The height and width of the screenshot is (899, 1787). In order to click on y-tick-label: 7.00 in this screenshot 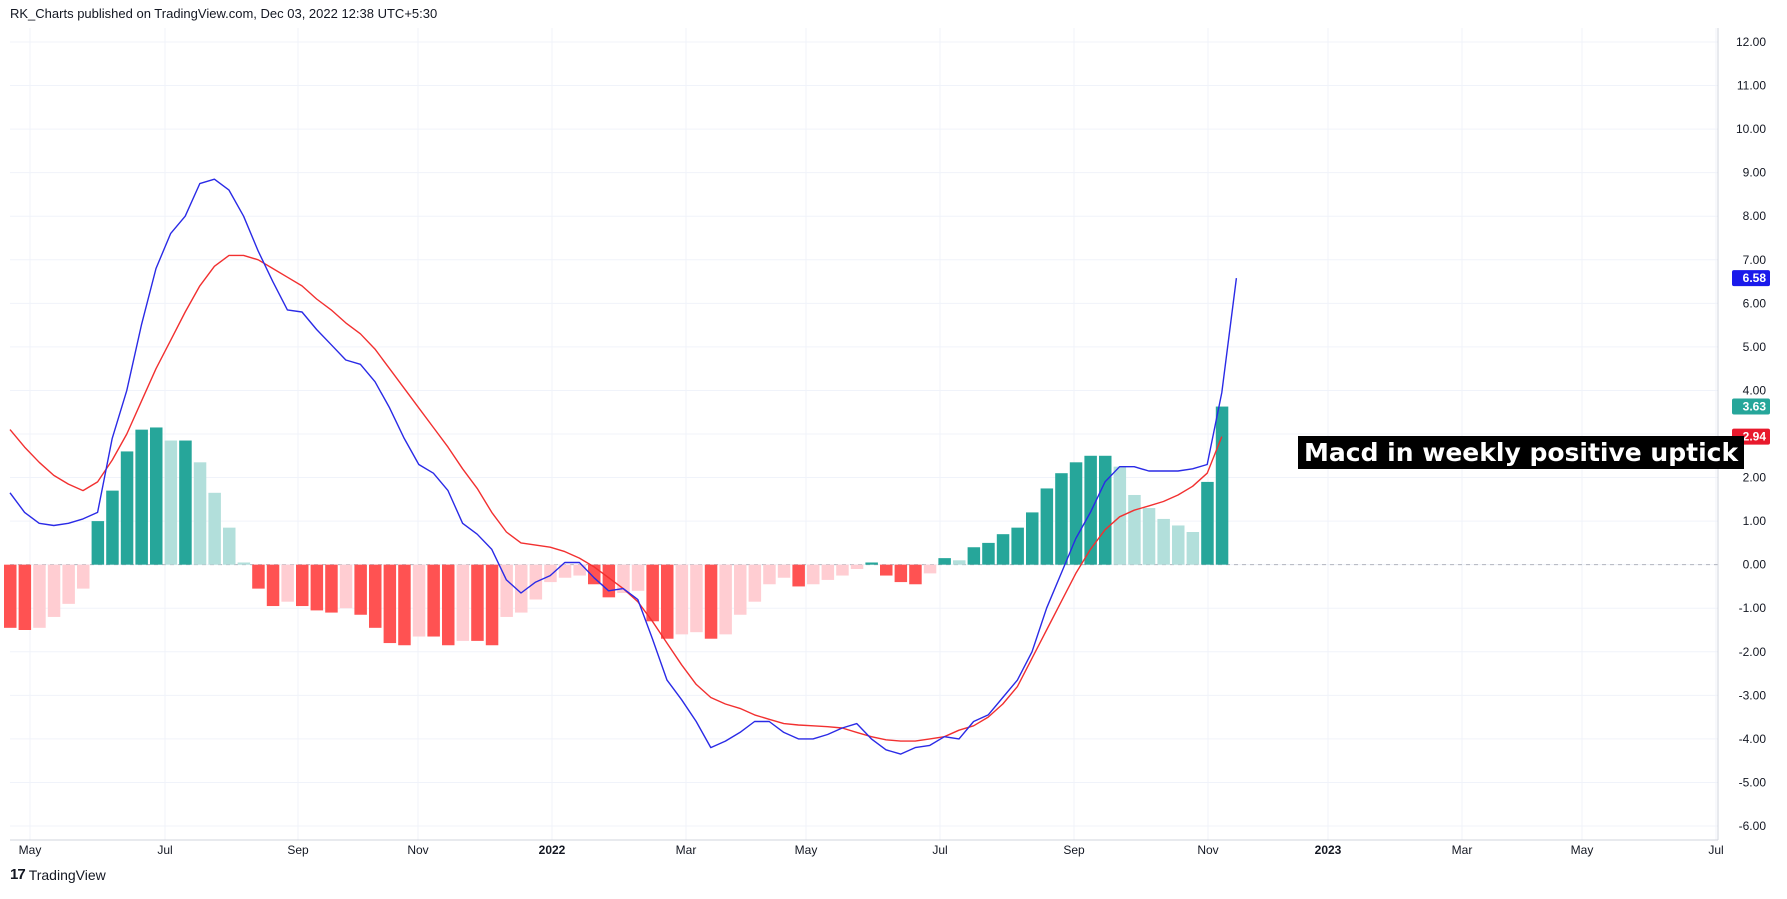, I will do `click(1755, 260)`.